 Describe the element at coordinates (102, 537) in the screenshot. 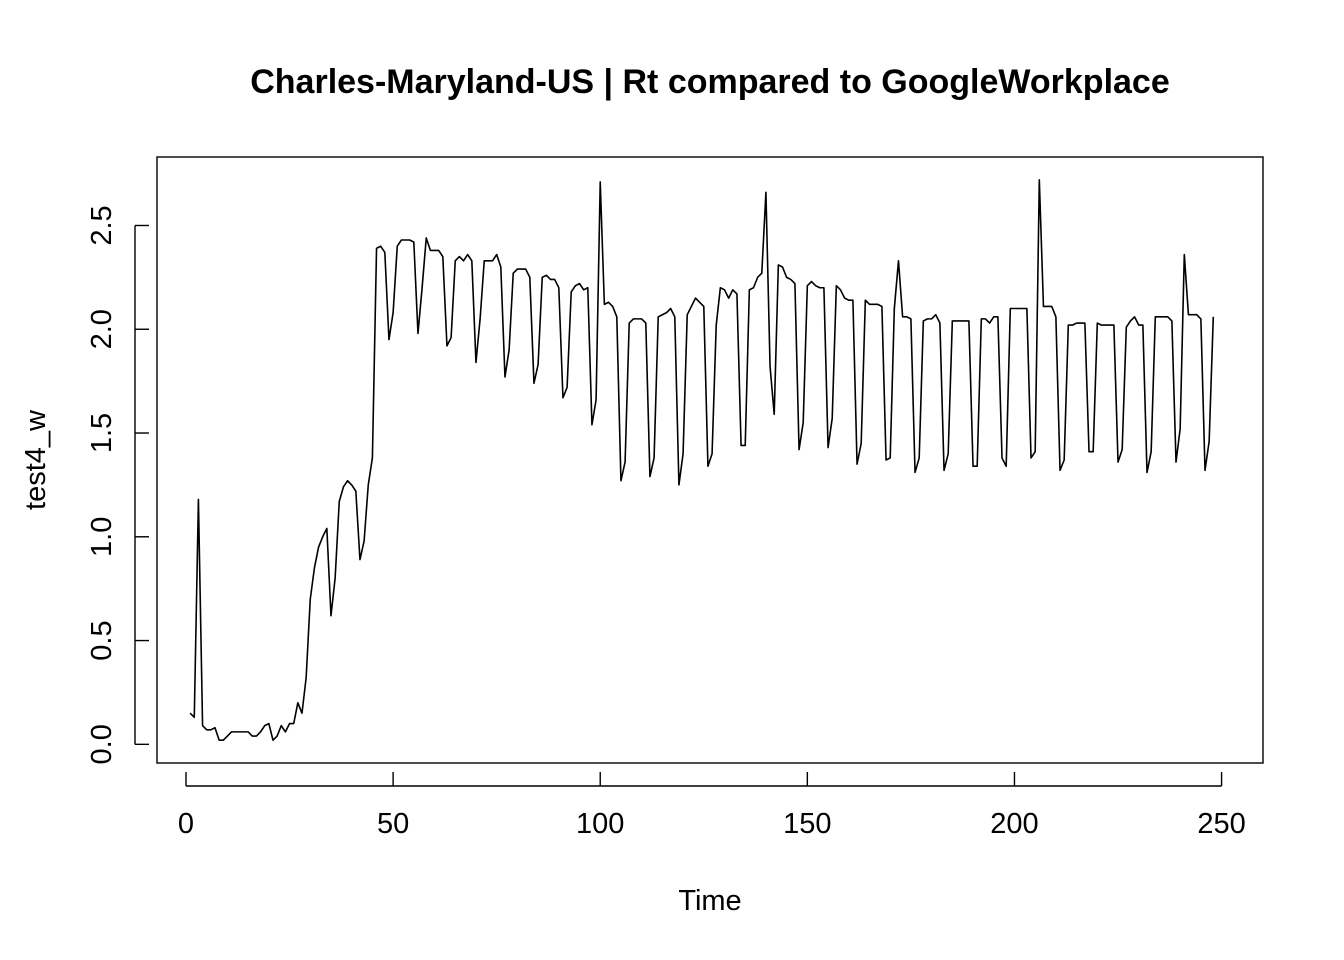

I see `y-tick-label: 1.0` at that location.